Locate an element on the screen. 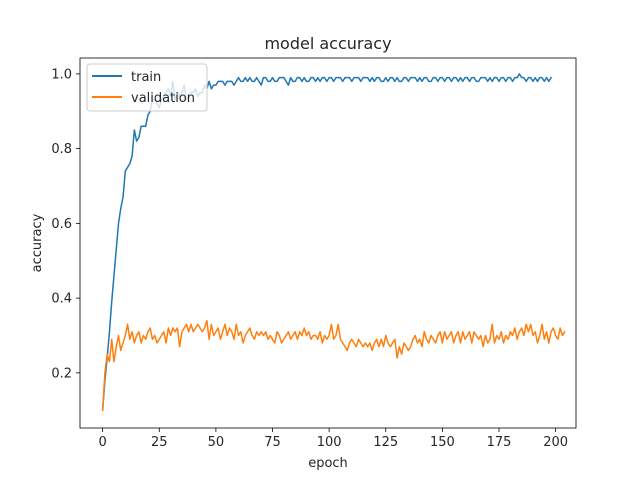 The height and width of the screenshot is (480, 640). x-tick-label: 150 is located at coordinates (442, 442).